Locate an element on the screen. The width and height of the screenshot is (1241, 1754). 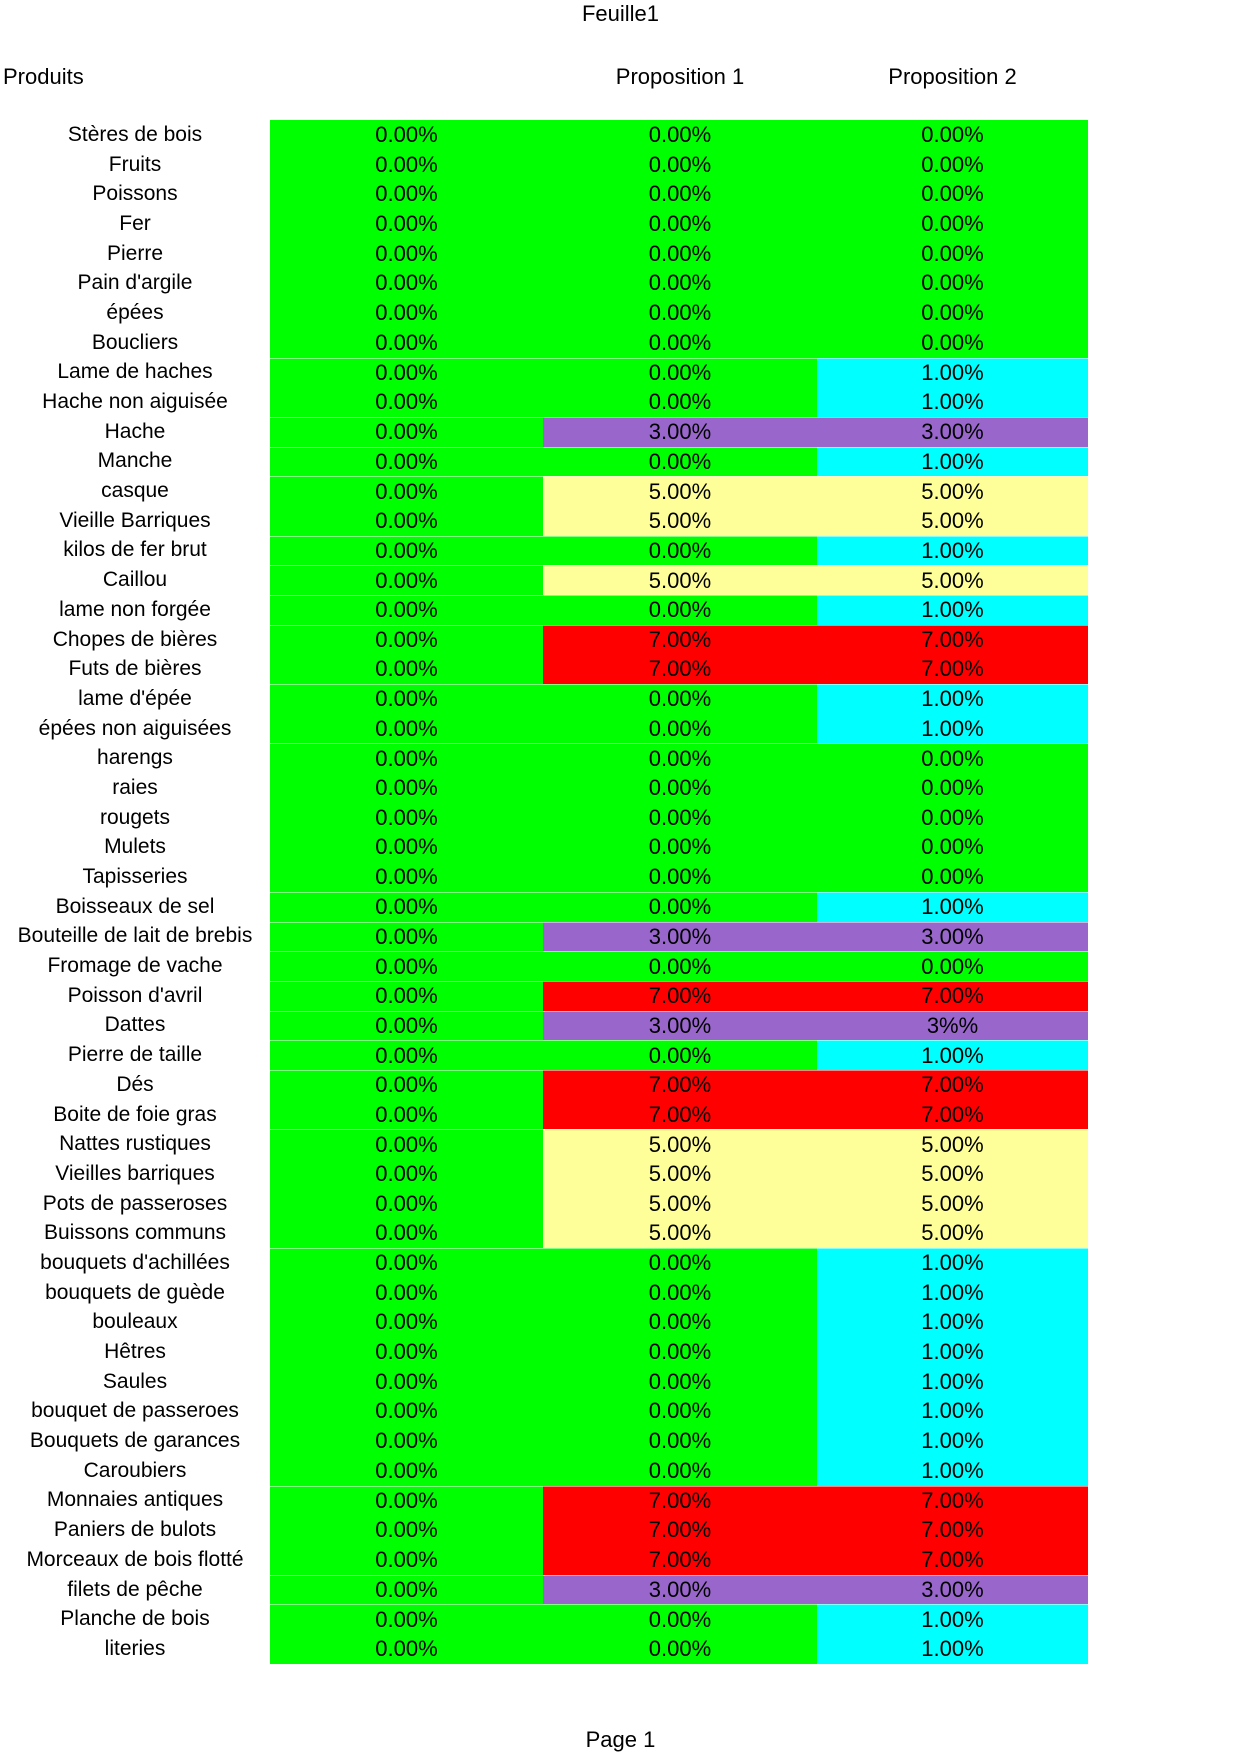
product-label: bouleaux is located at coordinates (135, 1322).